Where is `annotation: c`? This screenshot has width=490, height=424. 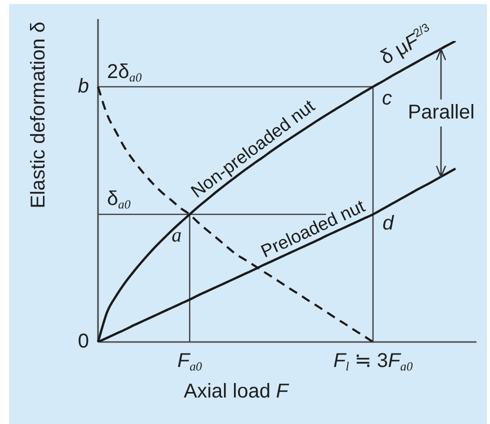
annotation: c is located at coordinates (387, 98).